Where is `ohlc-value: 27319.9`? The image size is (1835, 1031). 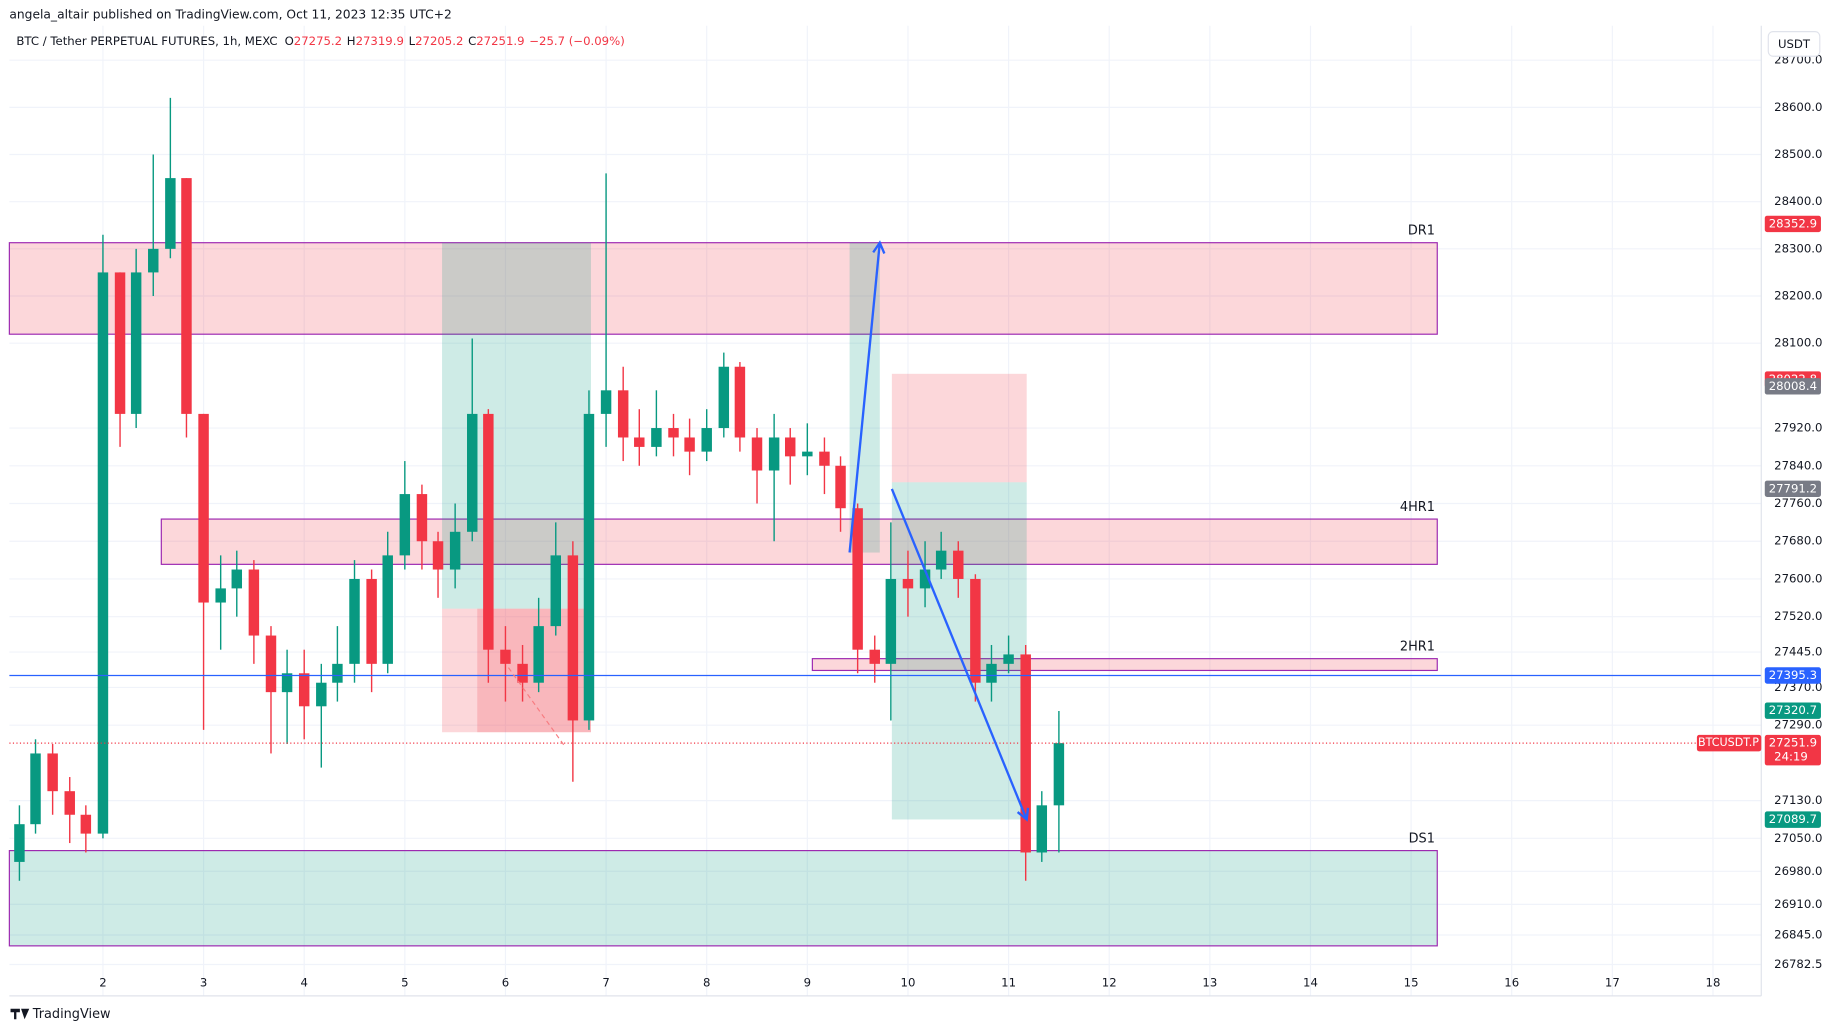 ohlc-value: 27319.9 is located at coordinates (380, 41).